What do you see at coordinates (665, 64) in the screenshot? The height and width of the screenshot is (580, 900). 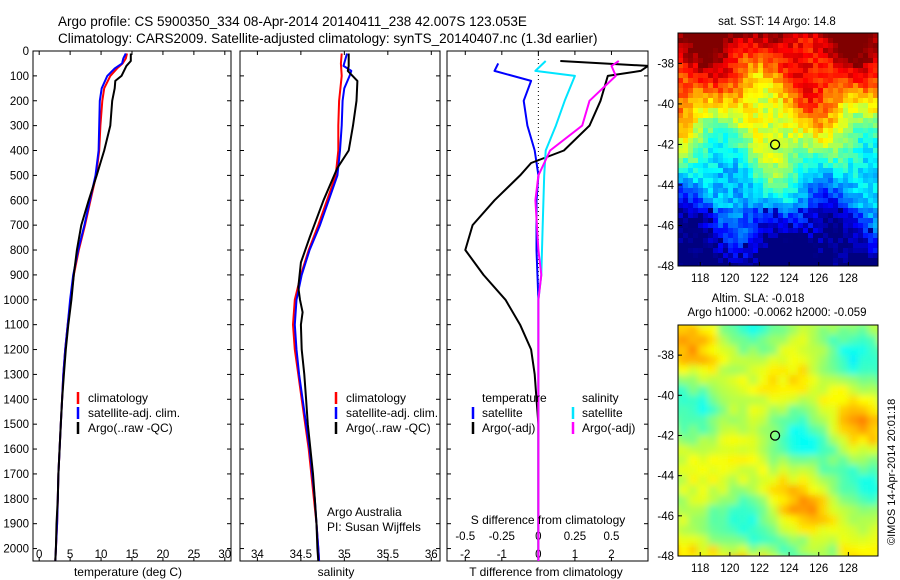 I see `sst-map-lat-label: -38` at bounding box center [665, 64].